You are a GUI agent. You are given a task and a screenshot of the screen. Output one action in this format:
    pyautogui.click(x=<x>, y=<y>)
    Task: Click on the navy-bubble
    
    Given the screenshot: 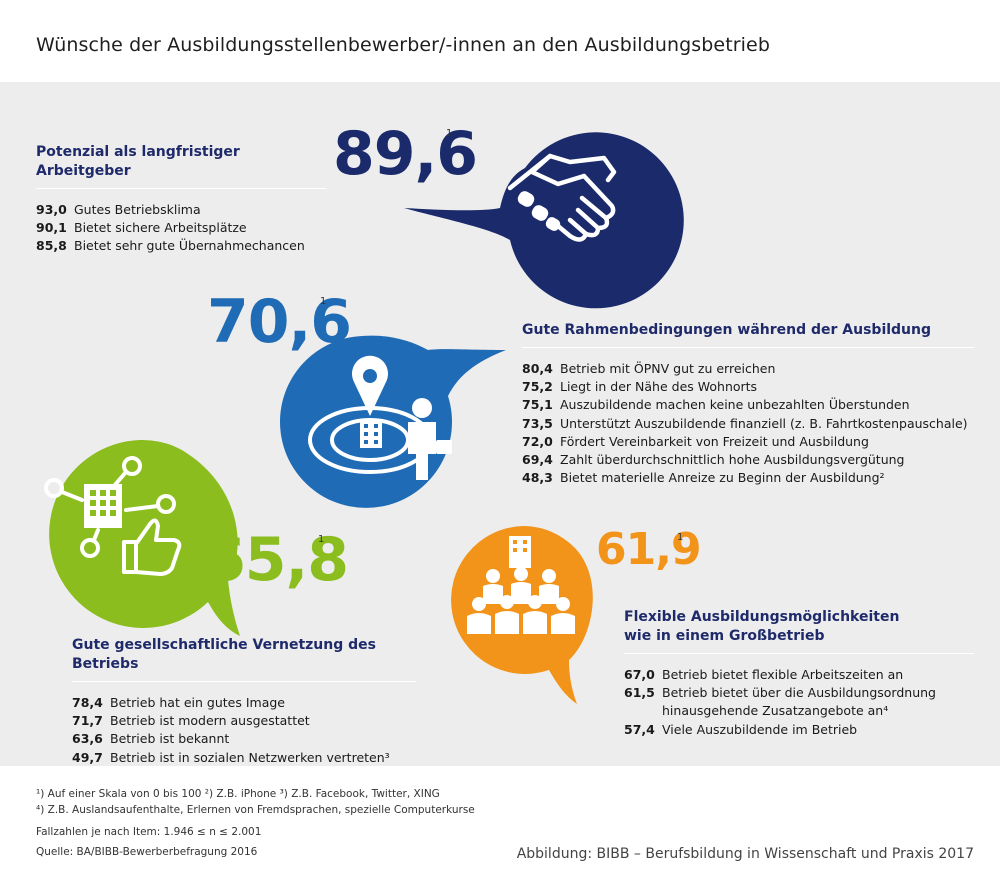 What is the action you would take?
    pyautogui.click(x=544, y=220)
    